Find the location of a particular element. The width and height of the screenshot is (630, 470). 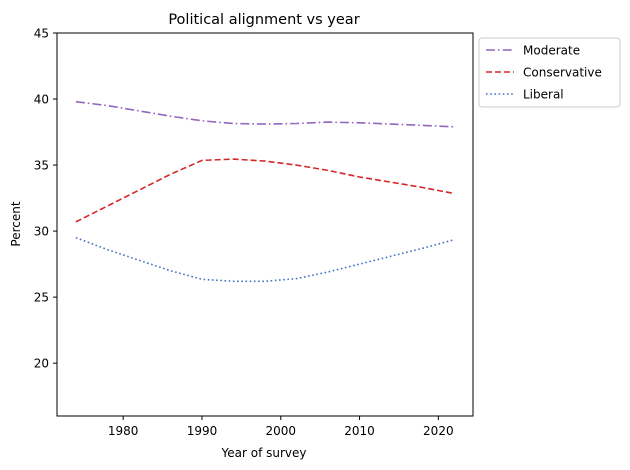

y-axis: 20 25 30 35 40 45 is located at coordinates (45, 199).